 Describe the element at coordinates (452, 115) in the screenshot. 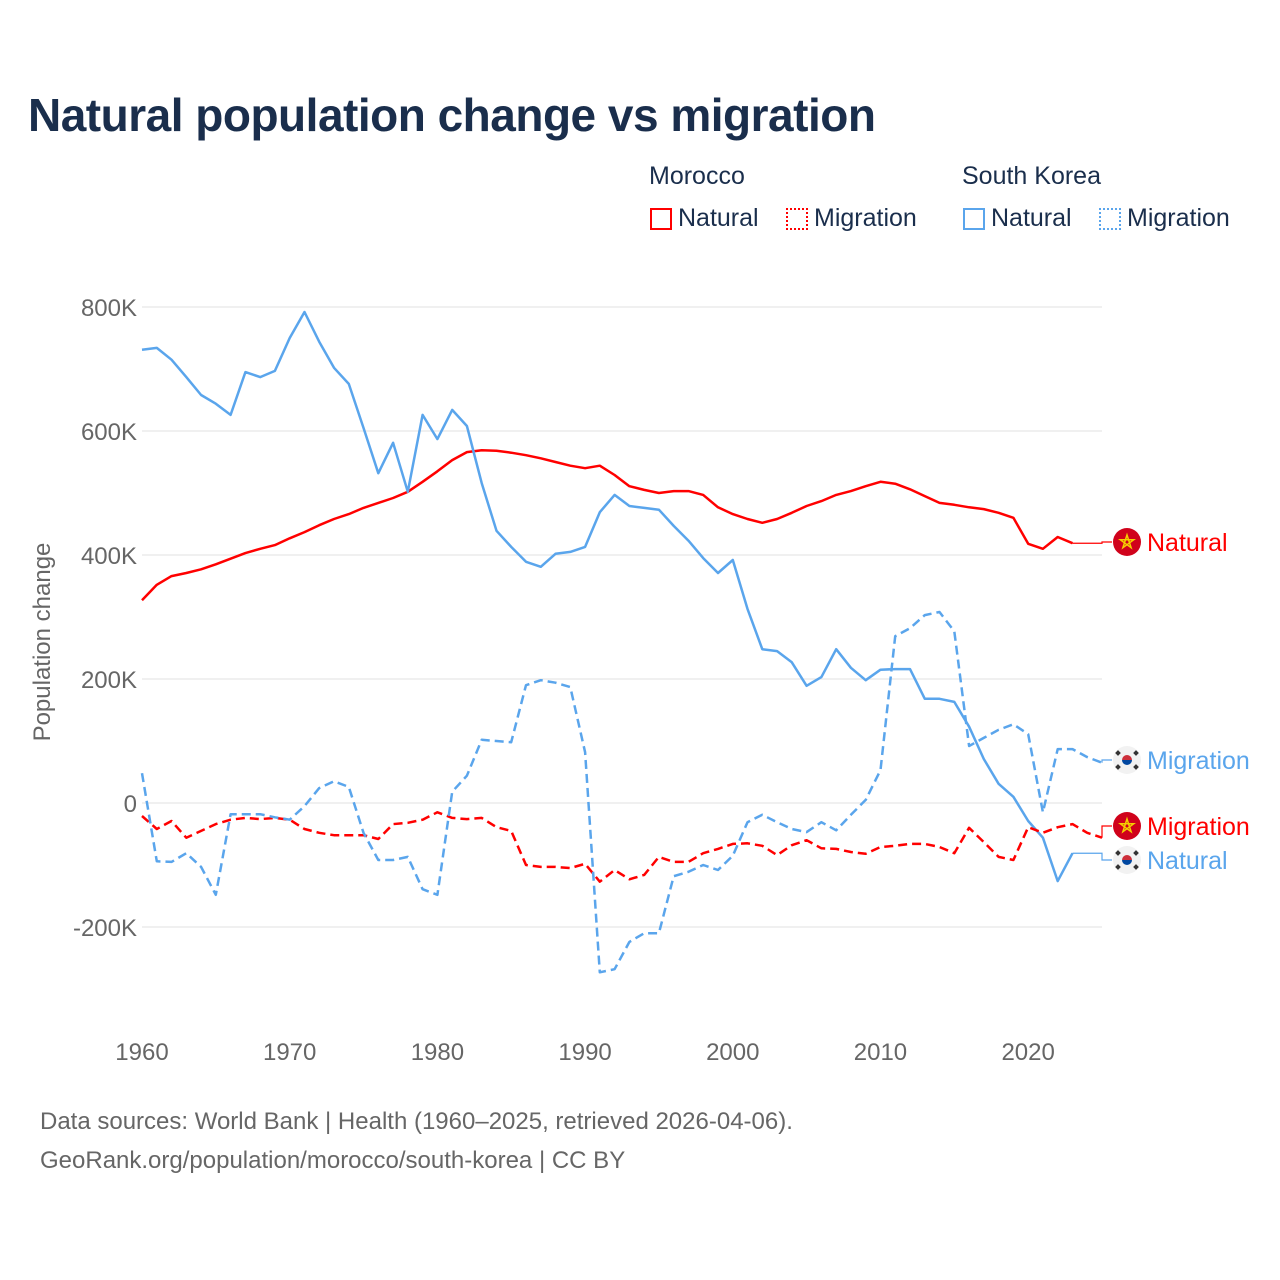

I see `chart-title: Natural population change vs migration` at that location.